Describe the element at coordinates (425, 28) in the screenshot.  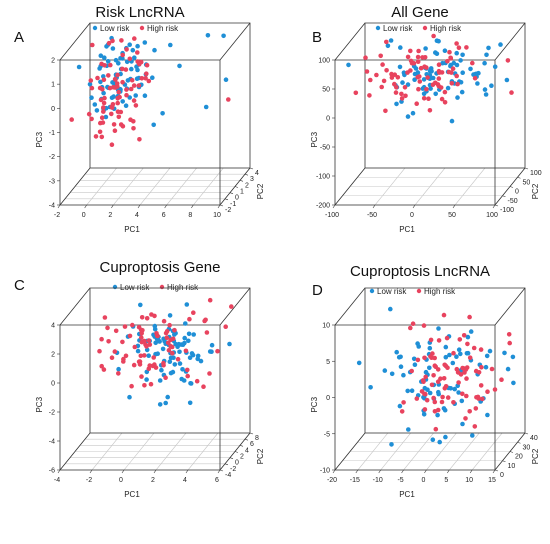
I see `legend-marker-high-risk` at that location.